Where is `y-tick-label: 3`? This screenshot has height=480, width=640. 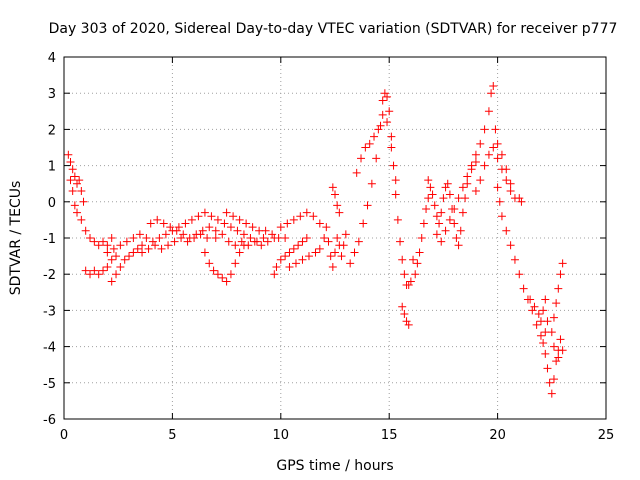 y-tick-label: 3 is located at coordinates (52, 94).